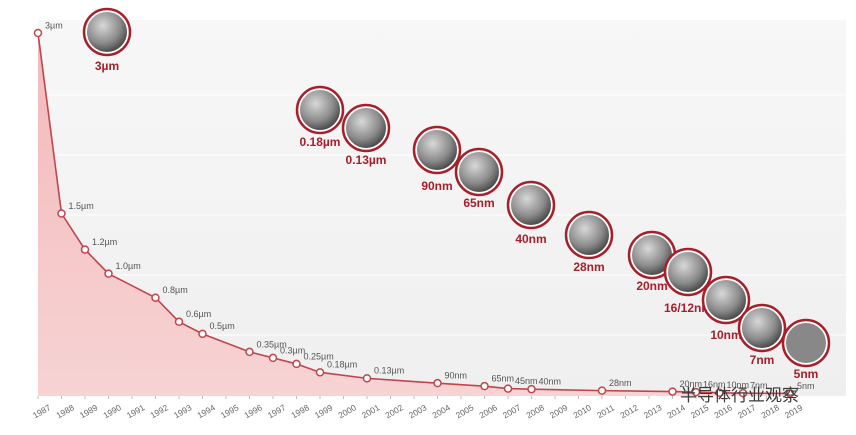 The image size is (856, 435). What do you see at coordinates (292, 350) in the screenshot?
I see `point-label: 0.3µm` at bounding box center [292, 350].